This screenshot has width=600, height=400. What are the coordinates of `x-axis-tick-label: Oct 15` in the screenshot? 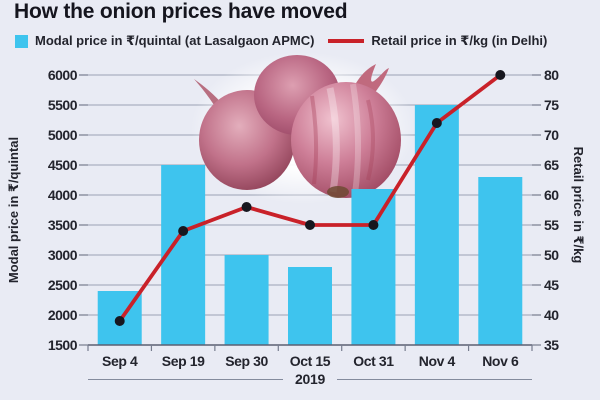 It's located at (310, 361).